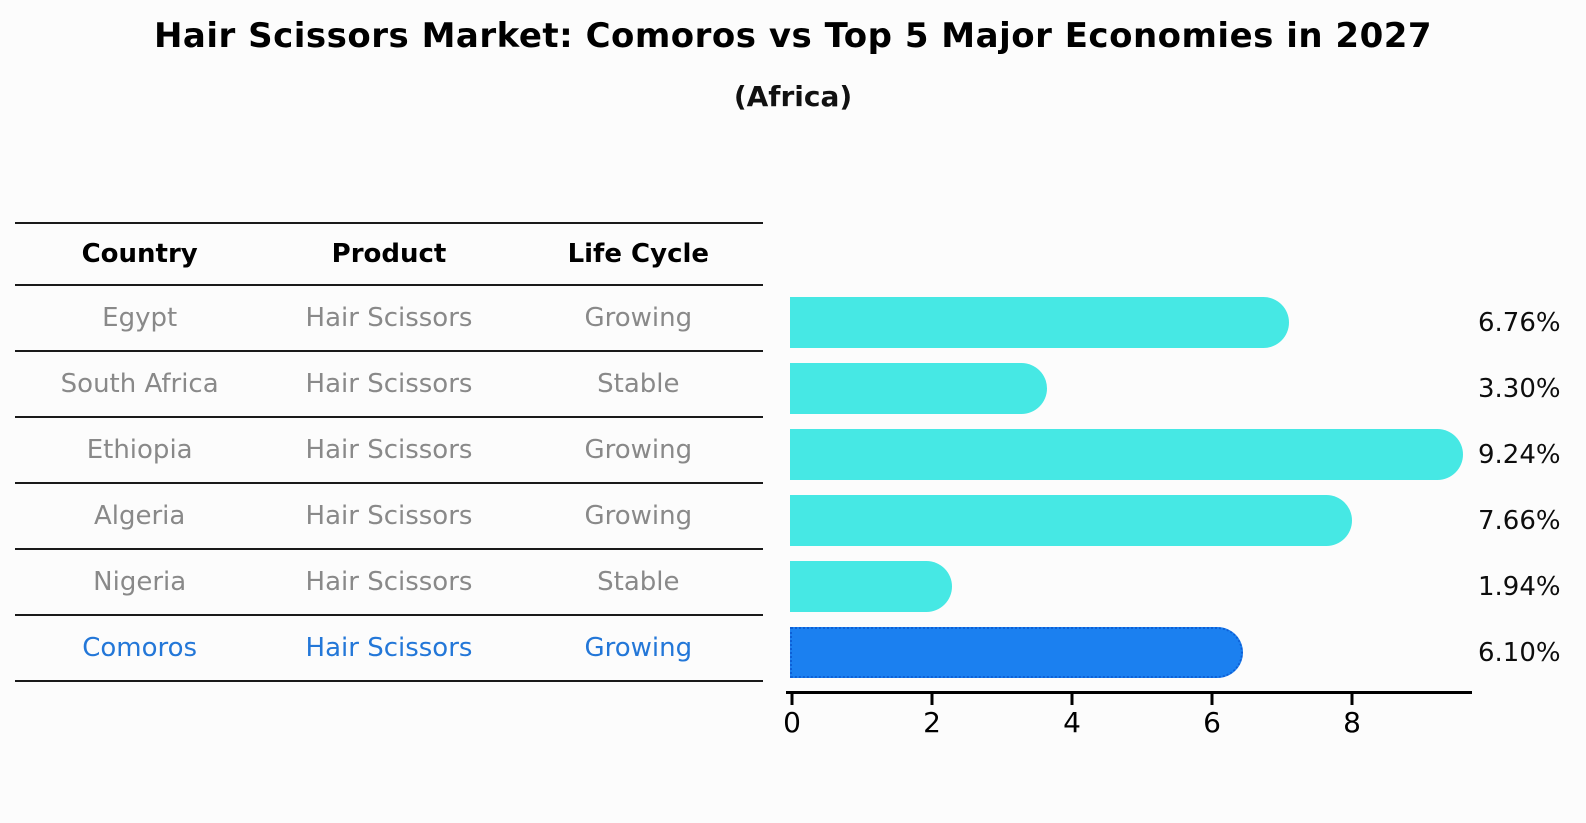 This screenshot has height=823, width=1586. What do you see at coordinates (793, 96) in the screenshot?
I see `chart-subtitle: (Africa)` at bounding box center [793, 96].